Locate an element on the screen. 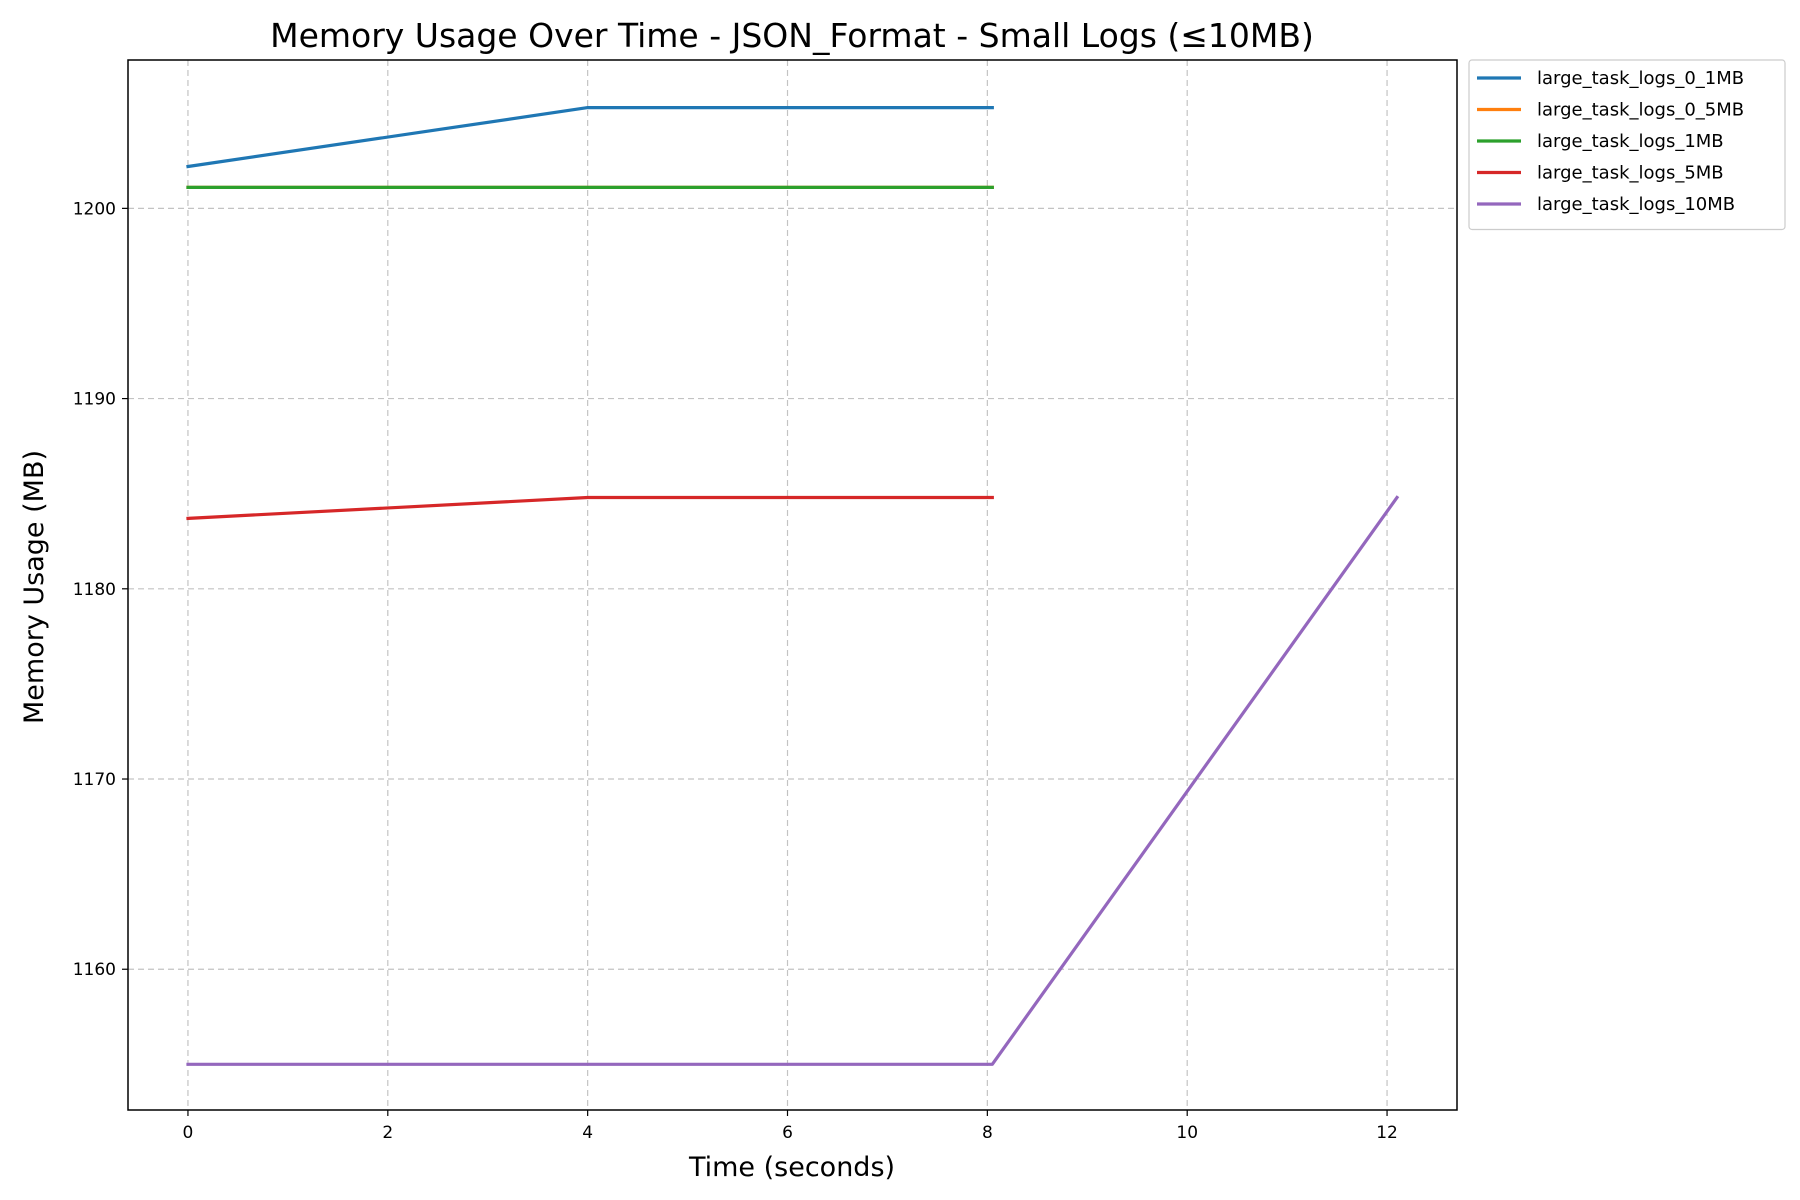 Image resolution: width=1800 pixels, height=1200 pixels. x-tick-label: 2 is located at coordinates (387, 1133).